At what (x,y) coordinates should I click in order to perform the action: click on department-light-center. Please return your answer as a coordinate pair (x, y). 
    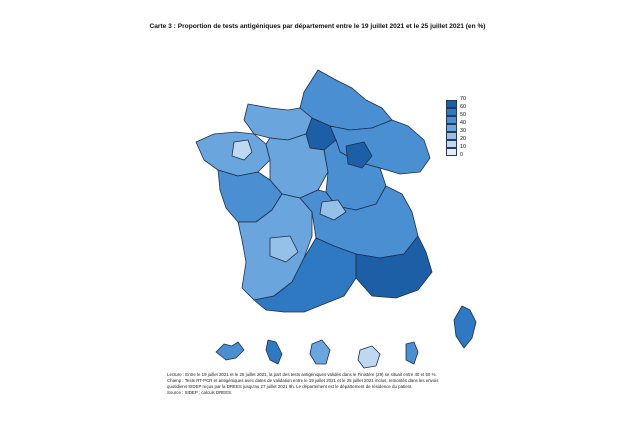
    Looking at the image, I should click on (333, 210).